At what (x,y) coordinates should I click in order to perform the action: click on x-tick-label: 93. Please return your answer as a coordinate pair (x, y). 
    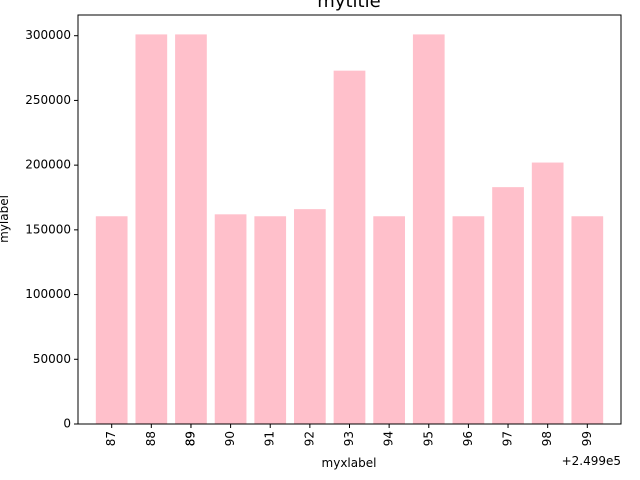
    Looking at the image, I should click on (349, 438).